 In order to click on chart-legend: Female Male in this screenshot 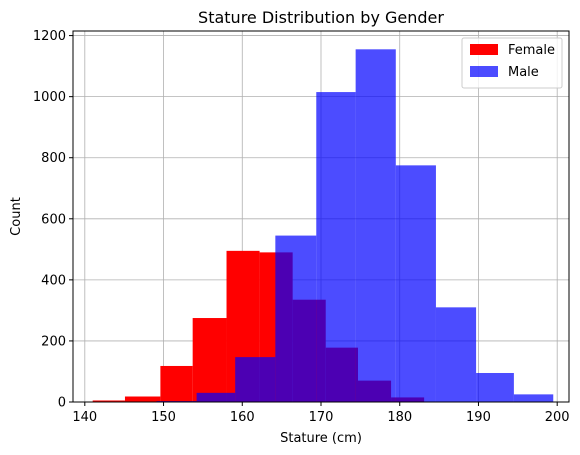, I will do `click(512, 63)`.